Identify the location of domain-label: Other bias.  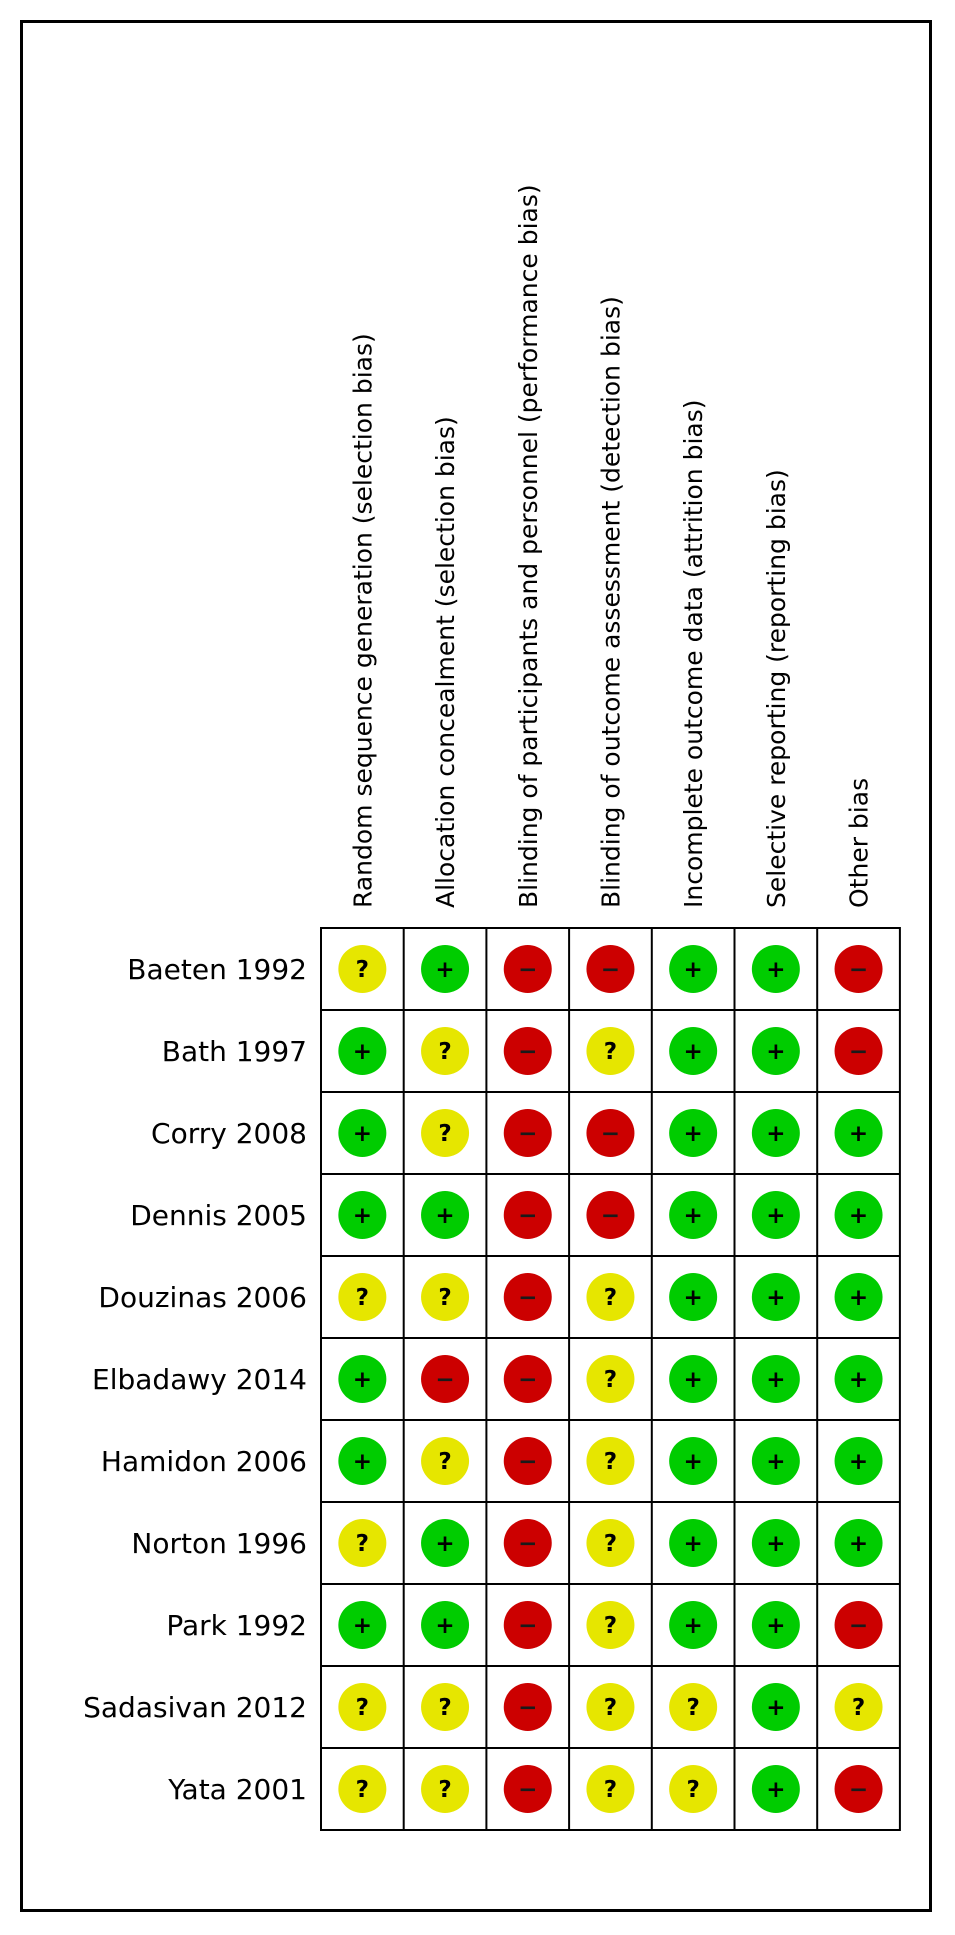
(859, 843).